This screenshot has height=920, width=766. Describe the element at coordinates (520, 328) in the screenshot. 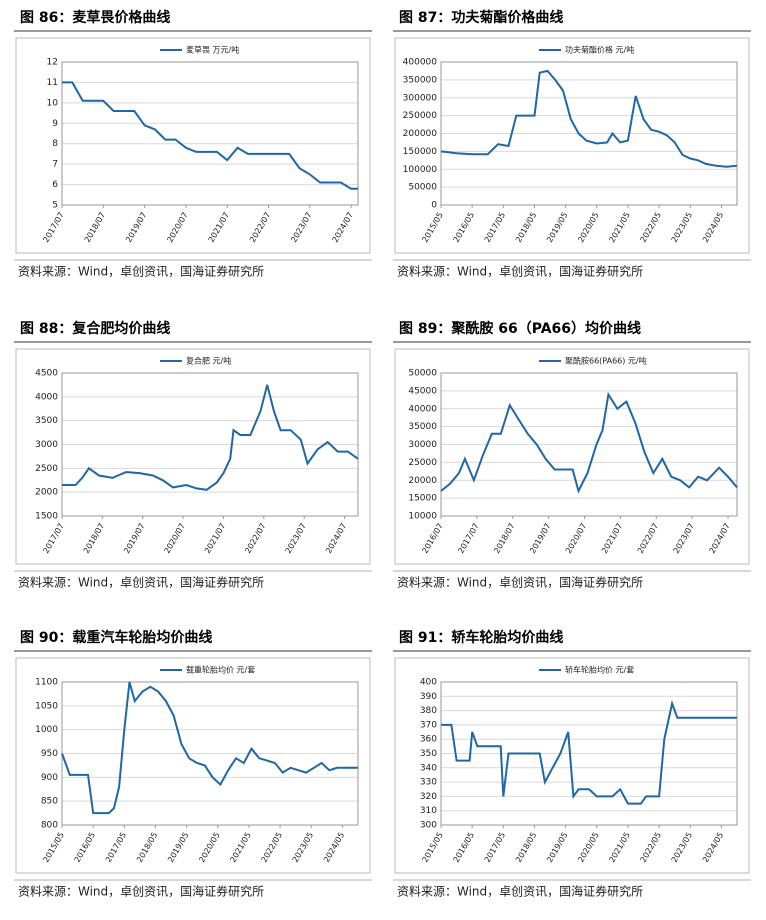

I see `figure-title: 图 89：聚酰胺 66（PA66）均价曲线` at that location.